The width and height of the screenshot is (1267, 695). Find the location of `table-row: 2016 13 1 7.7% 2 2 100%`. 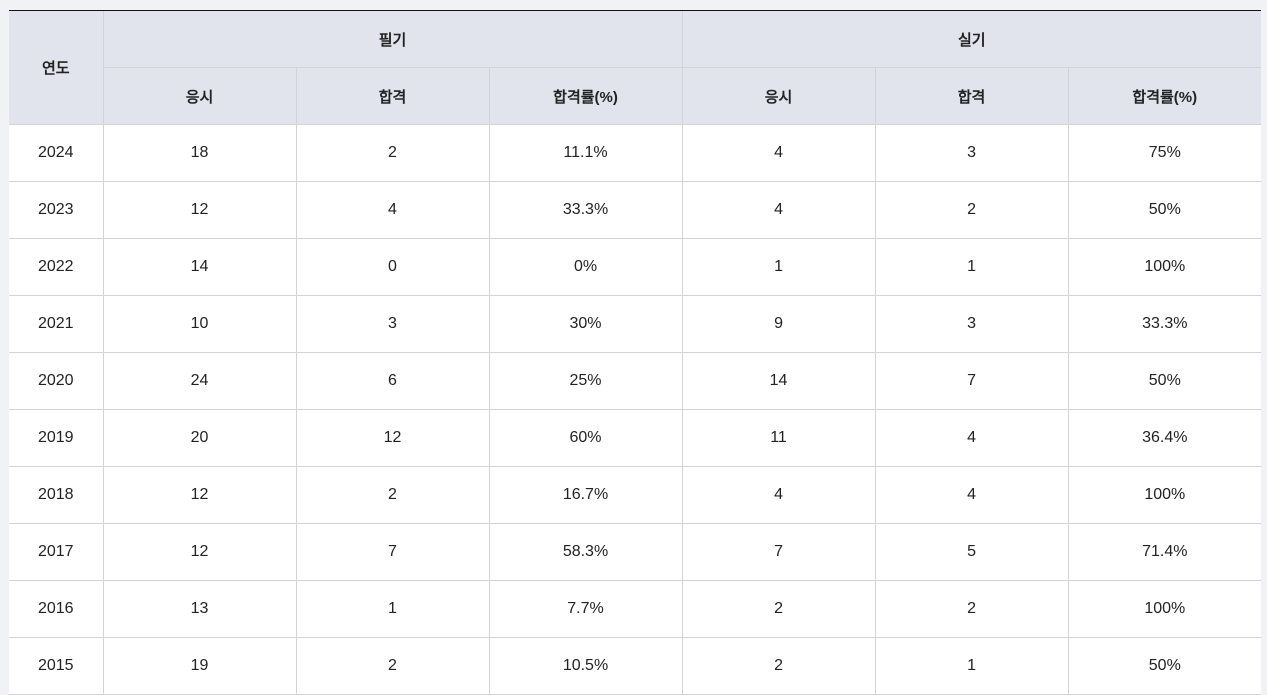

table-row: 2016 13 1 7.7% 2 2 100% is located at coordinates (635, 609).